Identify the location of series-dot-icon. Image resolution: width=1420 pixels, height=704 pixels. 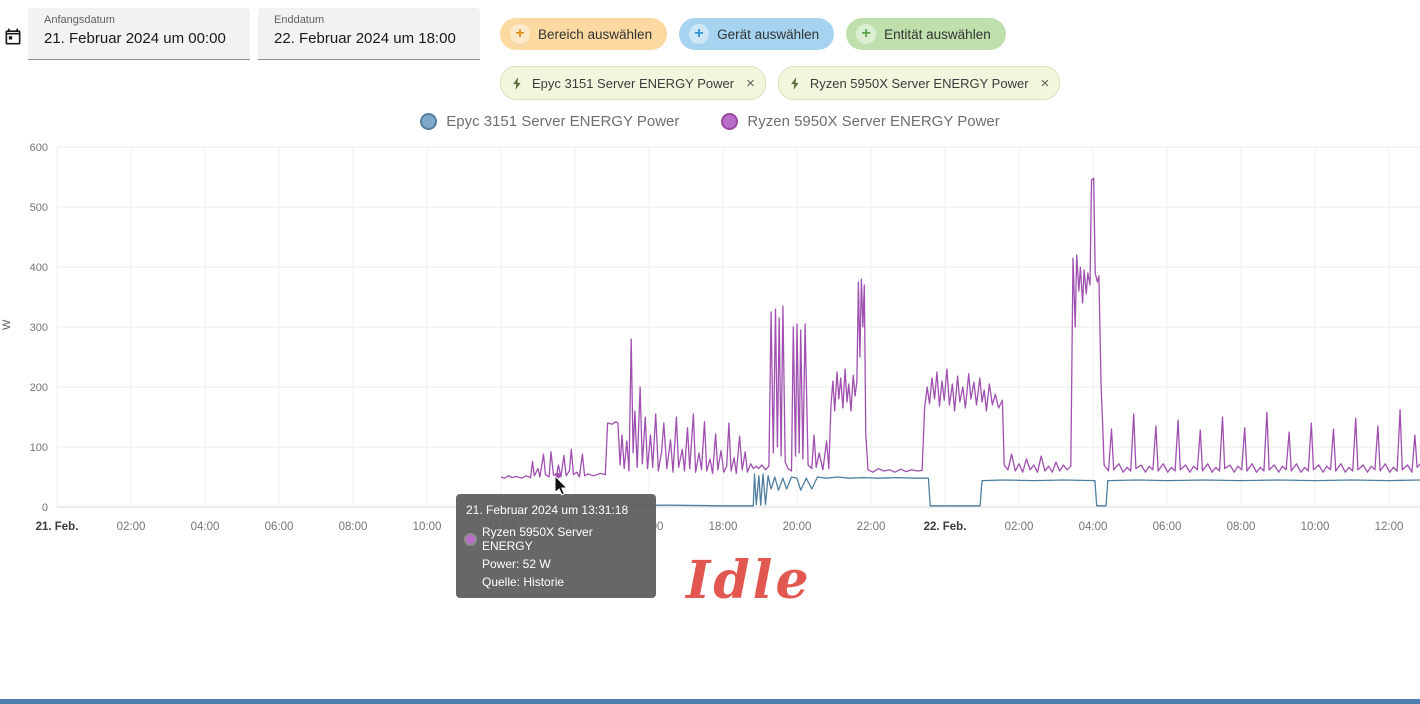
(470, 539).